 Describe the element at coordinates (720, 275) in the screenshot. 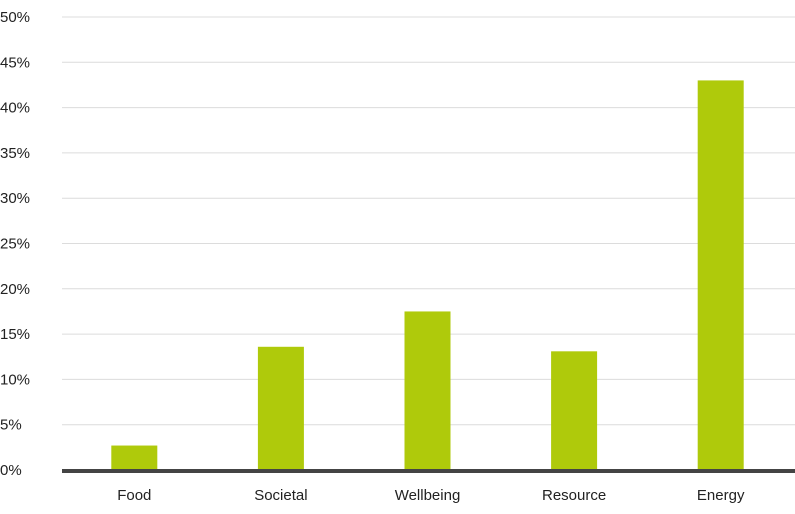

I see `bar-energy` at that location.